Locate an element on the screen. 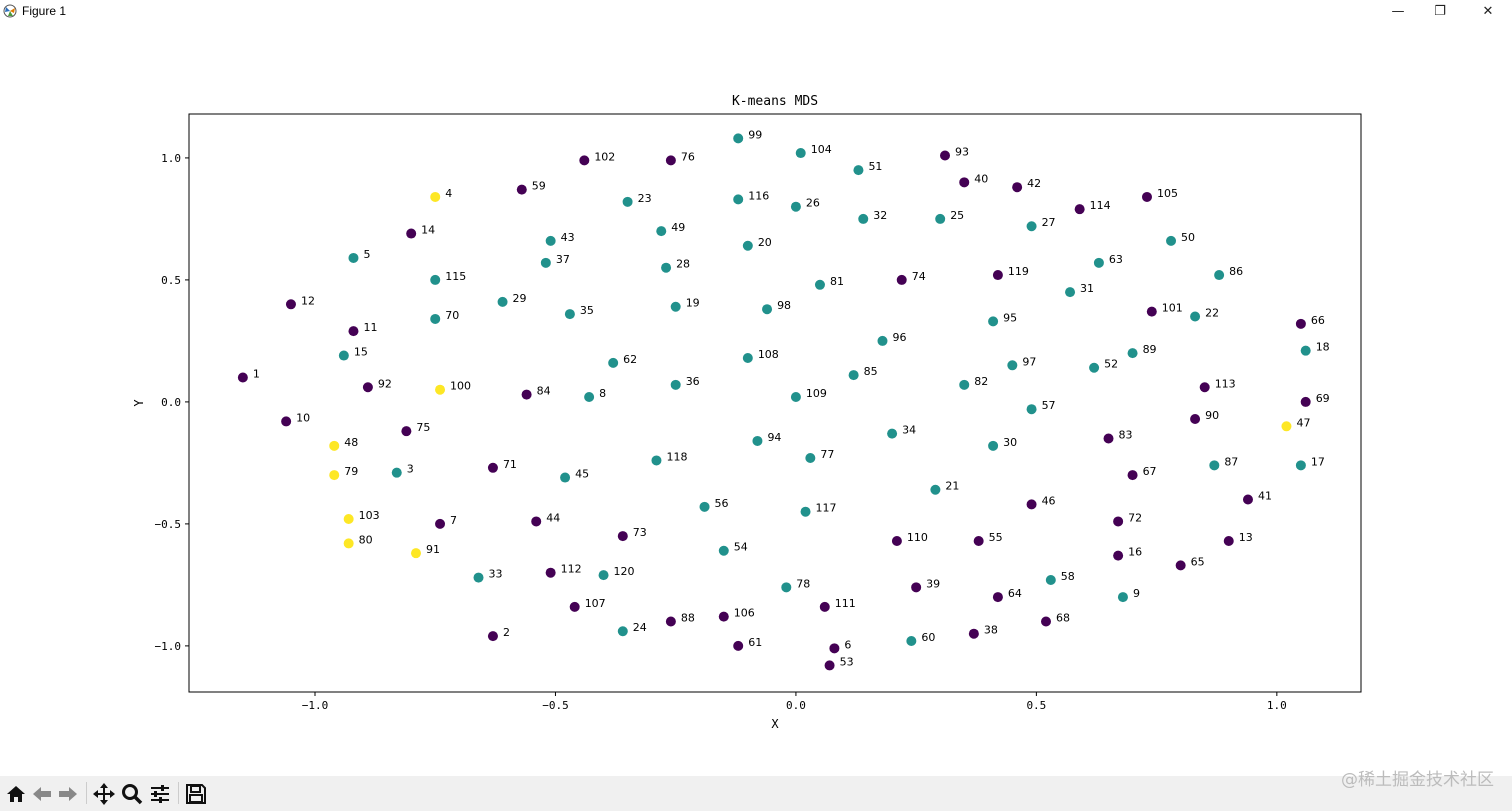 The width and height of the screenshot is (1512, 811). point-label: 76 is located at coordinates (688, 156).